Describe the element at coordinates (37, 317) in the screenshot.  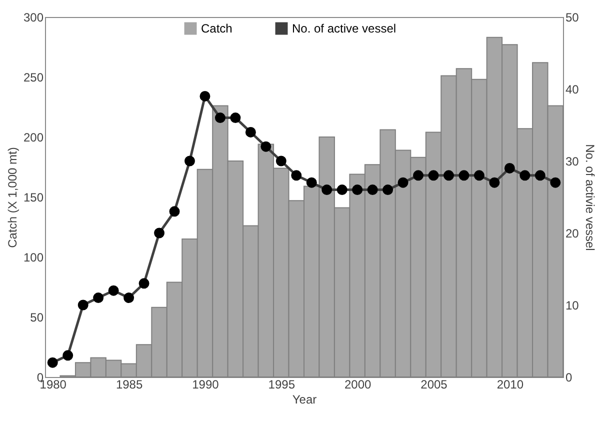
I see `y-tick-label: 50` at that location.